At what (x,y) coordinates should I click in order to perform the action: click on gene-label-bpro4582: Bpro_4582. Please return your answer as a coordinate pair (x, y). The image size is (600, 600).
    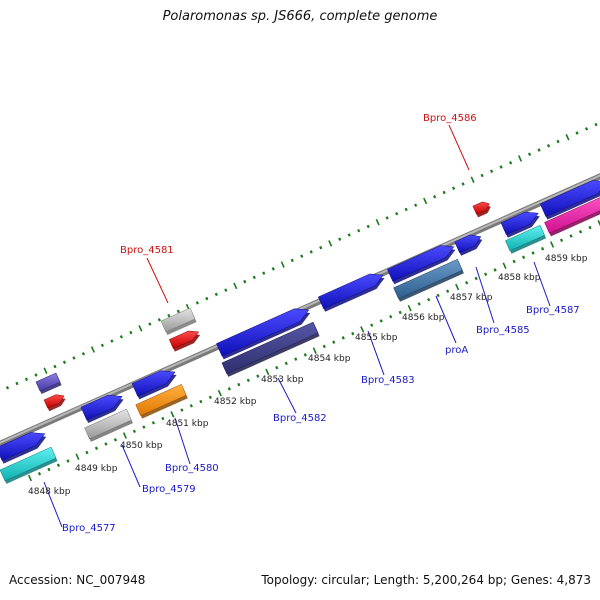
    Looking at the image, I should click on (300, 418).